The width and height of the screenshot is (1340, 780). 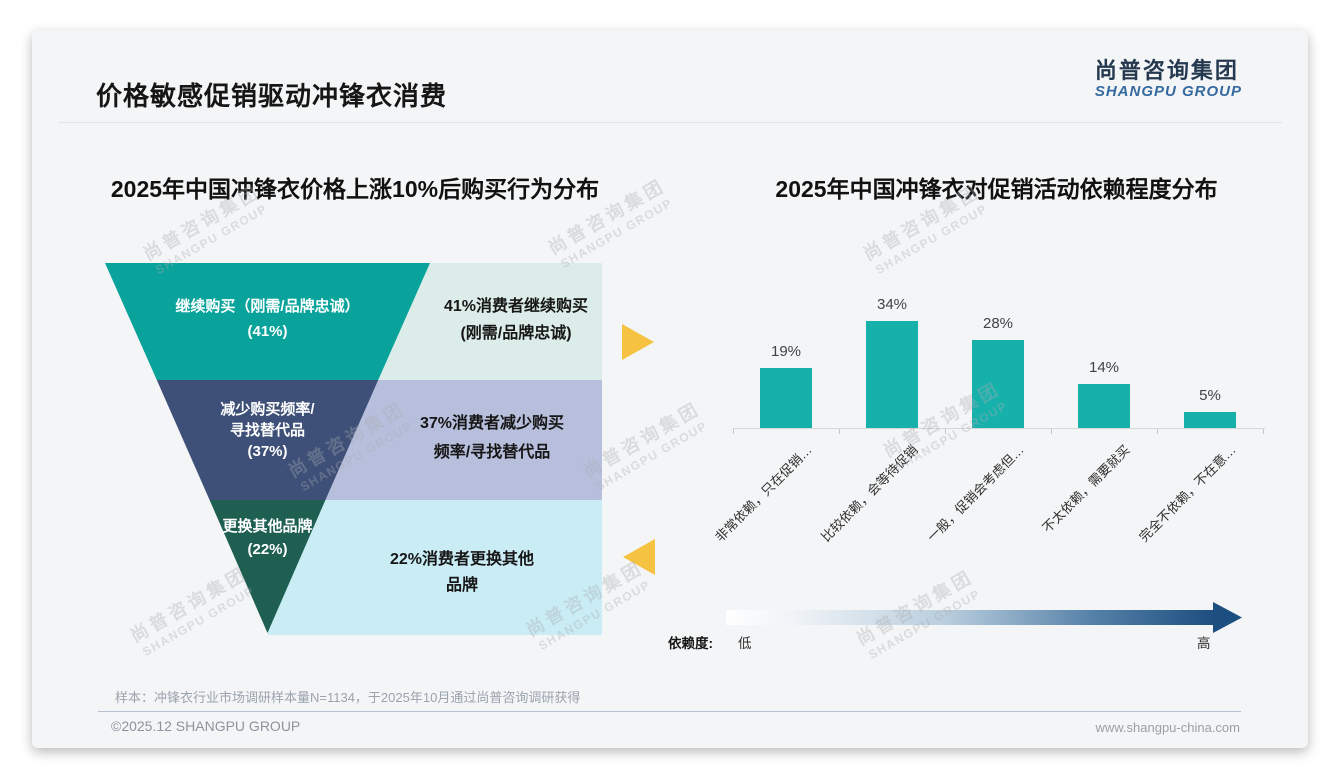 What do you see at coordinates (462, 559) in the screenshot?
I see `funnel-desc-3-line1: 22%消费者更换其他` at bounding box center [462, 559].